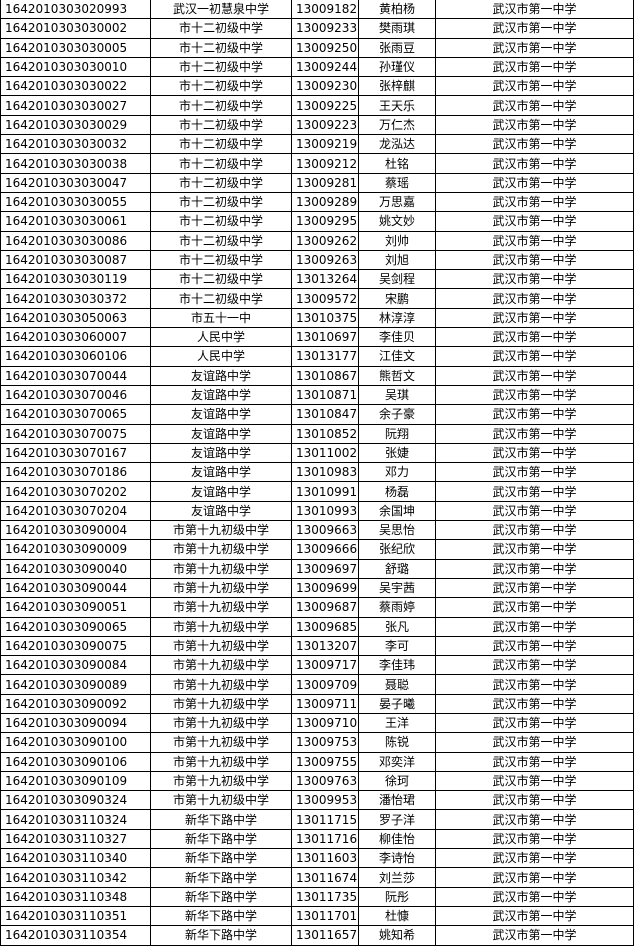 The image size is (634, 946). Describe the element at coordinates (397, 626) in the screenshot. I see `student-name-cell: 张凡` at that location.